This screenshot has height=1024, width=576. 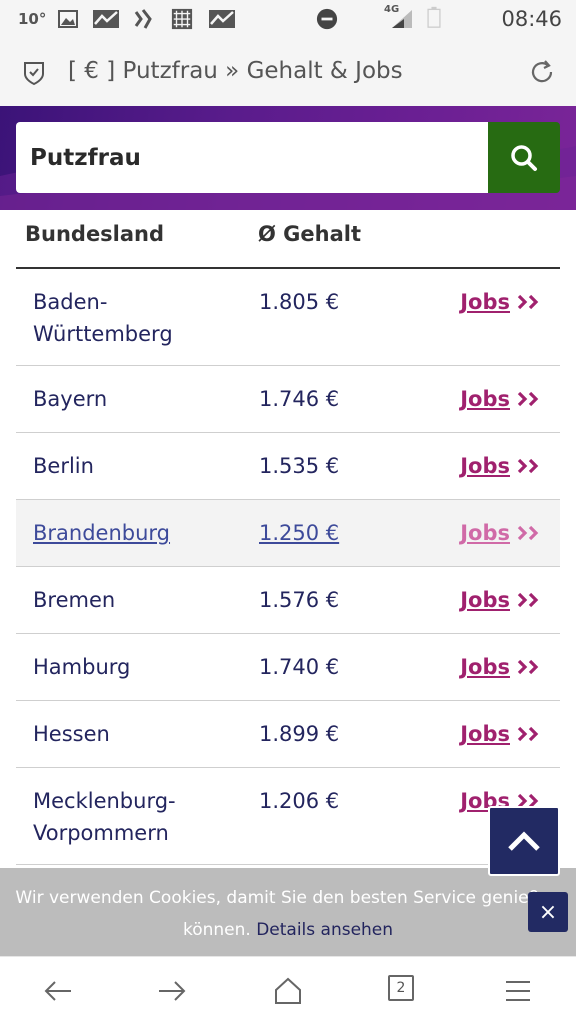 I want to click on bundesland-line: Brandenburg, so click(x=102, y=533).